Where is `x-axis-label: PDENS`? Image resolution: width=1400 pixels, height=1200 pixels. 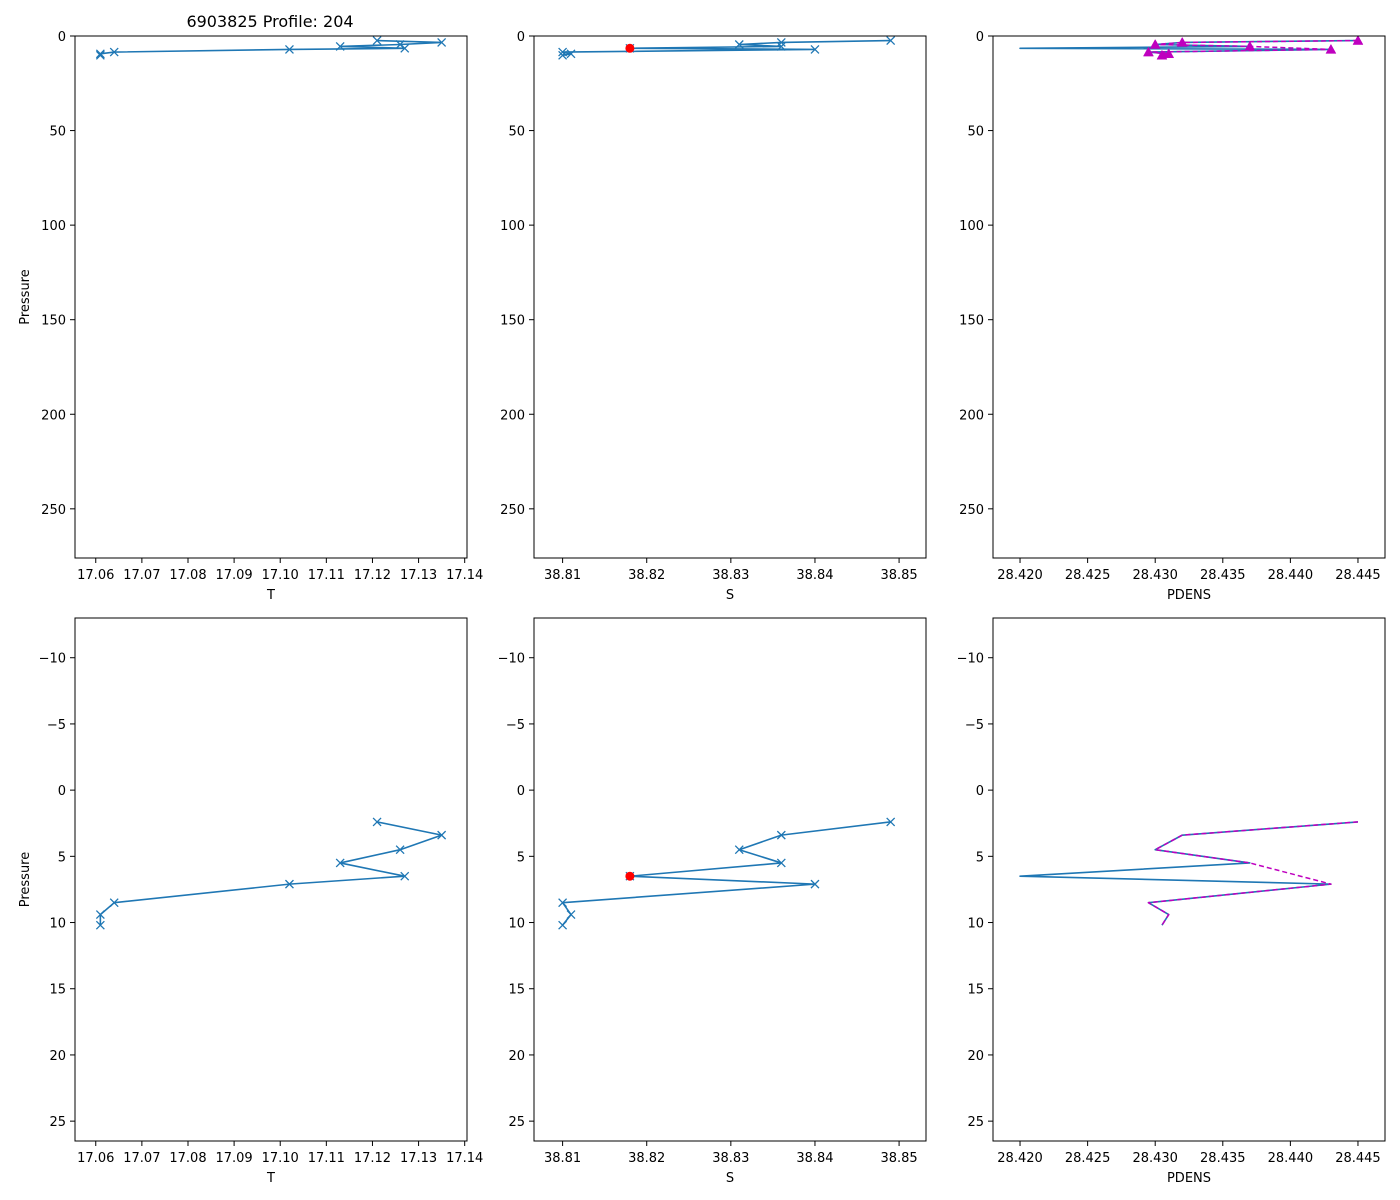 x-axis-label: PDENS is located at coordinates (1189, 1178).